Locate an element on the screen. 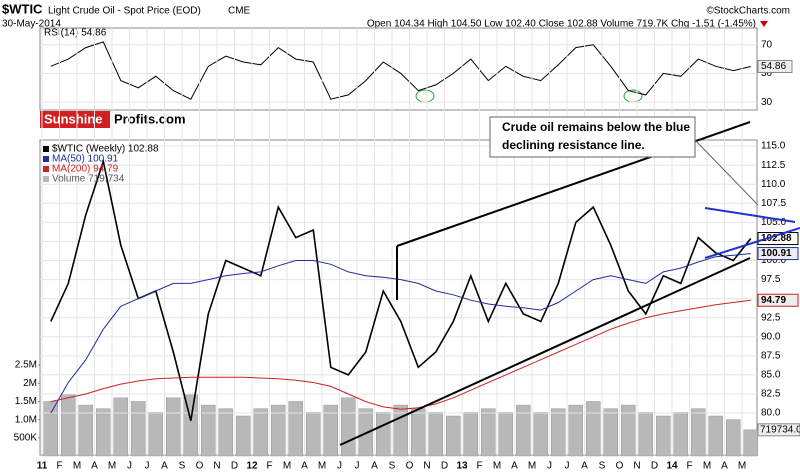  legend-label: Volume 719,734 is located at coordinates (88, 179).